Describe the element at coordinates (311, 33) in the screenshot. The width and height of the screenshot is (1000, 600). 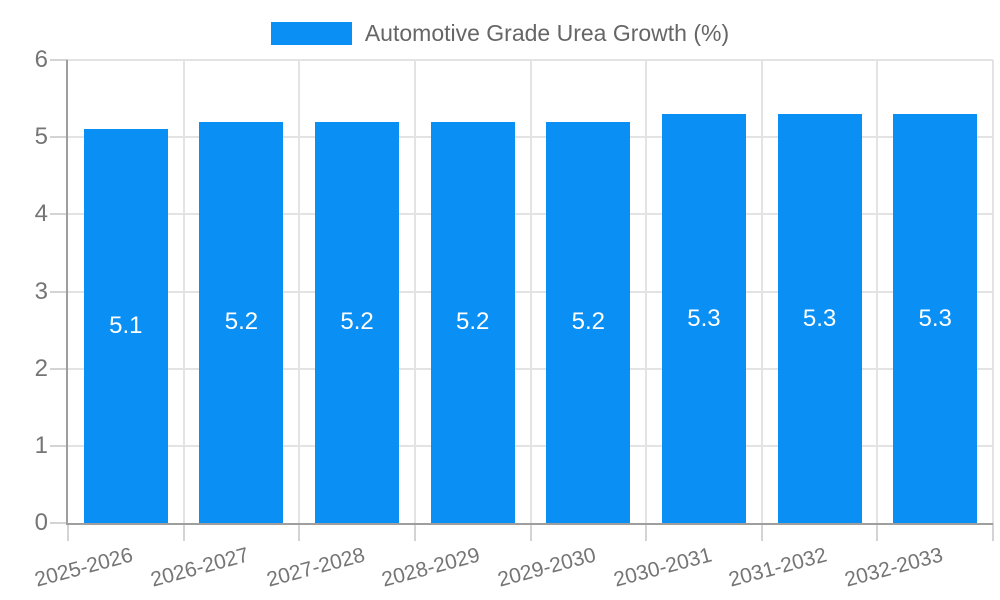
I see `legend-swatch-icon` at that location.